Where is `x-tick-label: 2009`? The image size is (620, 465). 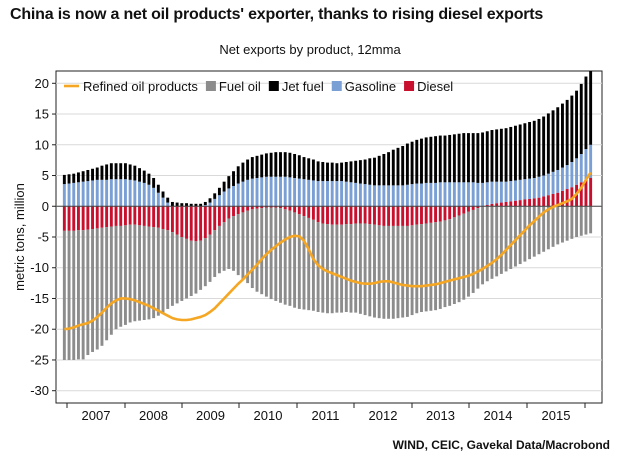
x-tick-label: 2009 is located at coordinates (210, 415).